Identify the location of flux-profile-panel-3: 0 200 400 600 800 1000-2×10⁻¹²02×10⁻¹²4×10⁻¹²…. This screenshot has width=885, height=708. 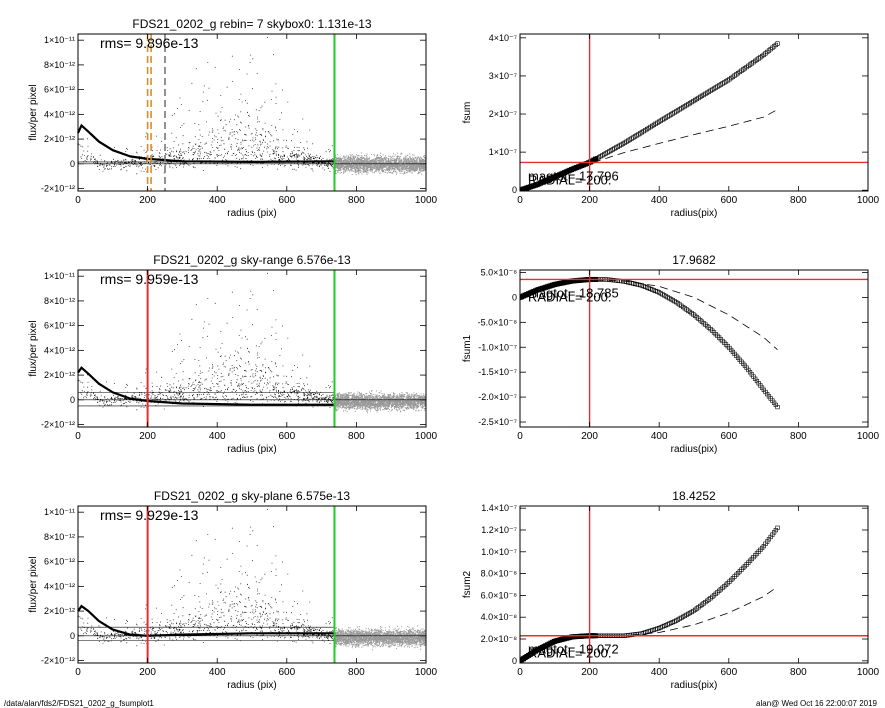
(233, 590).